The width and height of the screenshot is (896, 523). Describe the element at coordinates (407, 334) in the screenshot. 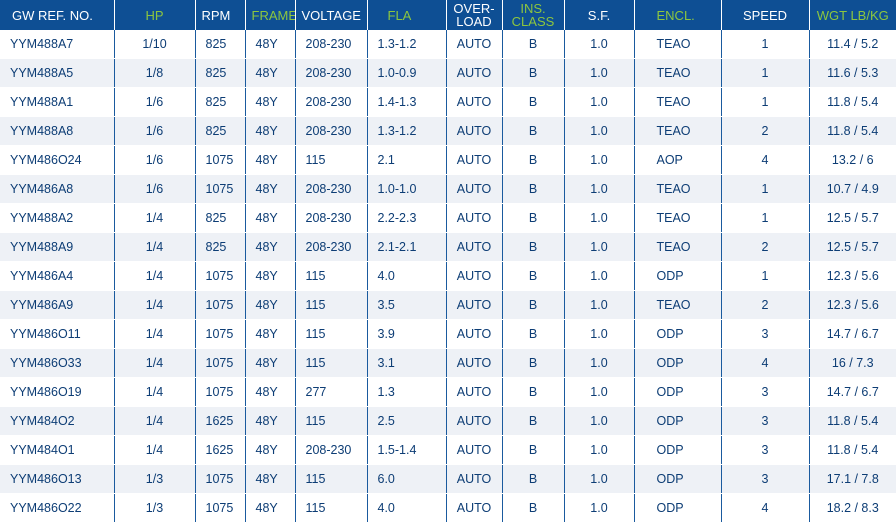

I see `cell-fla: 3.9` at that location.